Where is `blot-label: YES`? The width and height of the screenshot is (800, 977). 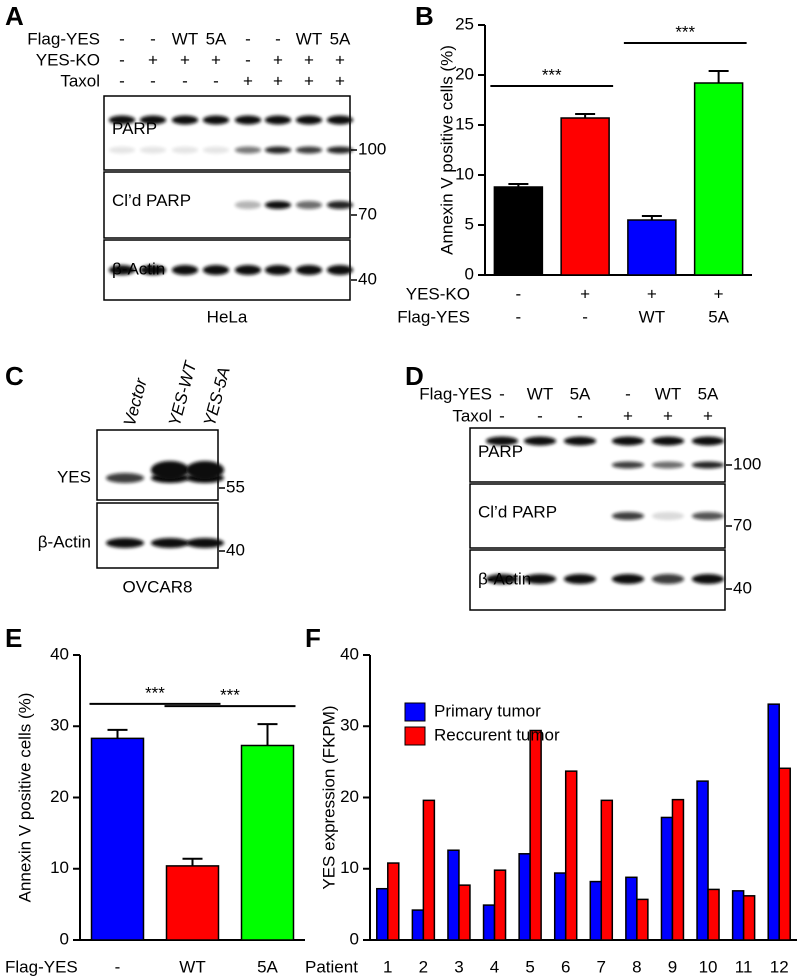
blot-label: YES is located at coordinates (74, 476).